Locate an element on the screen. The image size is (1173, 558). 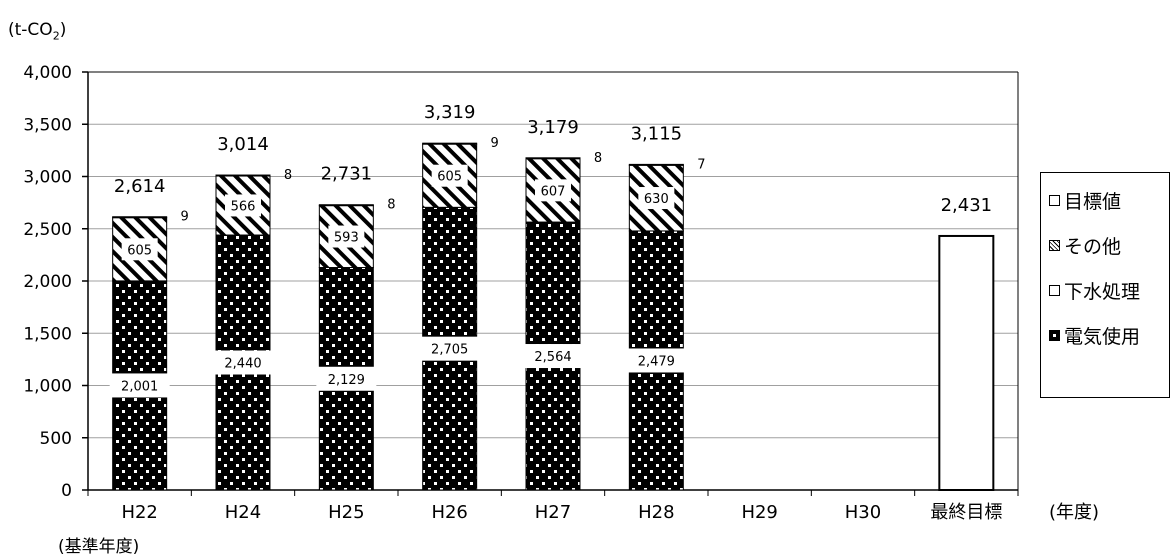
x-category-label: H29 is located at coordinates (759, 512).